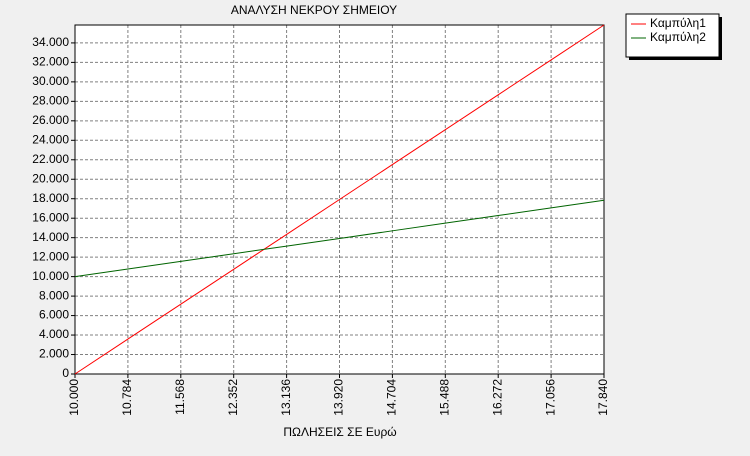  What do you see at coordinates (127, 397) in the screenshot?
I see `x-tick-label: 10.784` at bounding box center [127, 397].